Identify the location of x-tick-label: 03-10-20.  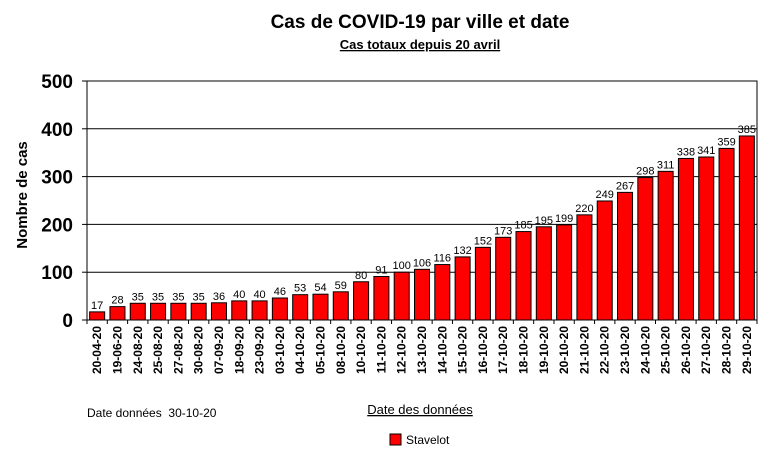
(280, 350).